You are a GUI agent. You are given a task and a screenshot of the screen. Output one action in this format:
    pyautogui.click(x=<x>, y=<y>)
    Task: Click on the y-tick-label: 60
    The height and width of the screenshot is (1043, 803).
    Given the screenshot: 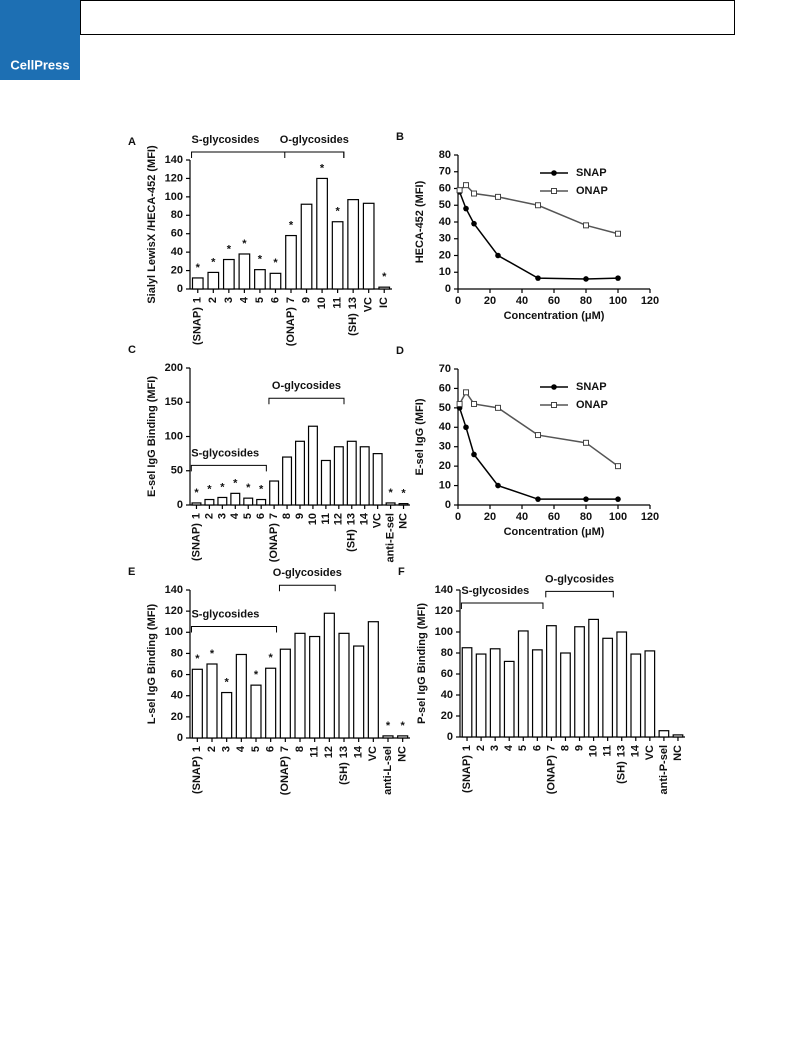 What is the action you would take?
    pyautogui.click(x=445, y=388)
    